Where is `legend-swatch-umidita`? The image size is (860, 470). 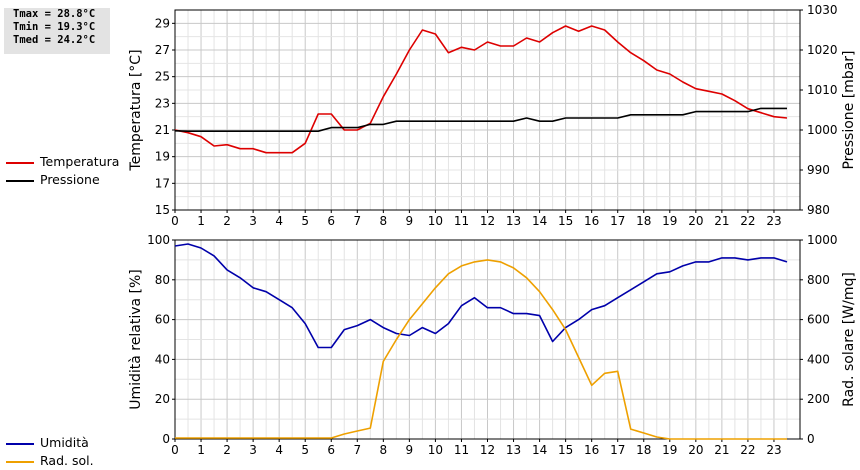
legend-swatch-umidita is located at coordinates (20, 444).